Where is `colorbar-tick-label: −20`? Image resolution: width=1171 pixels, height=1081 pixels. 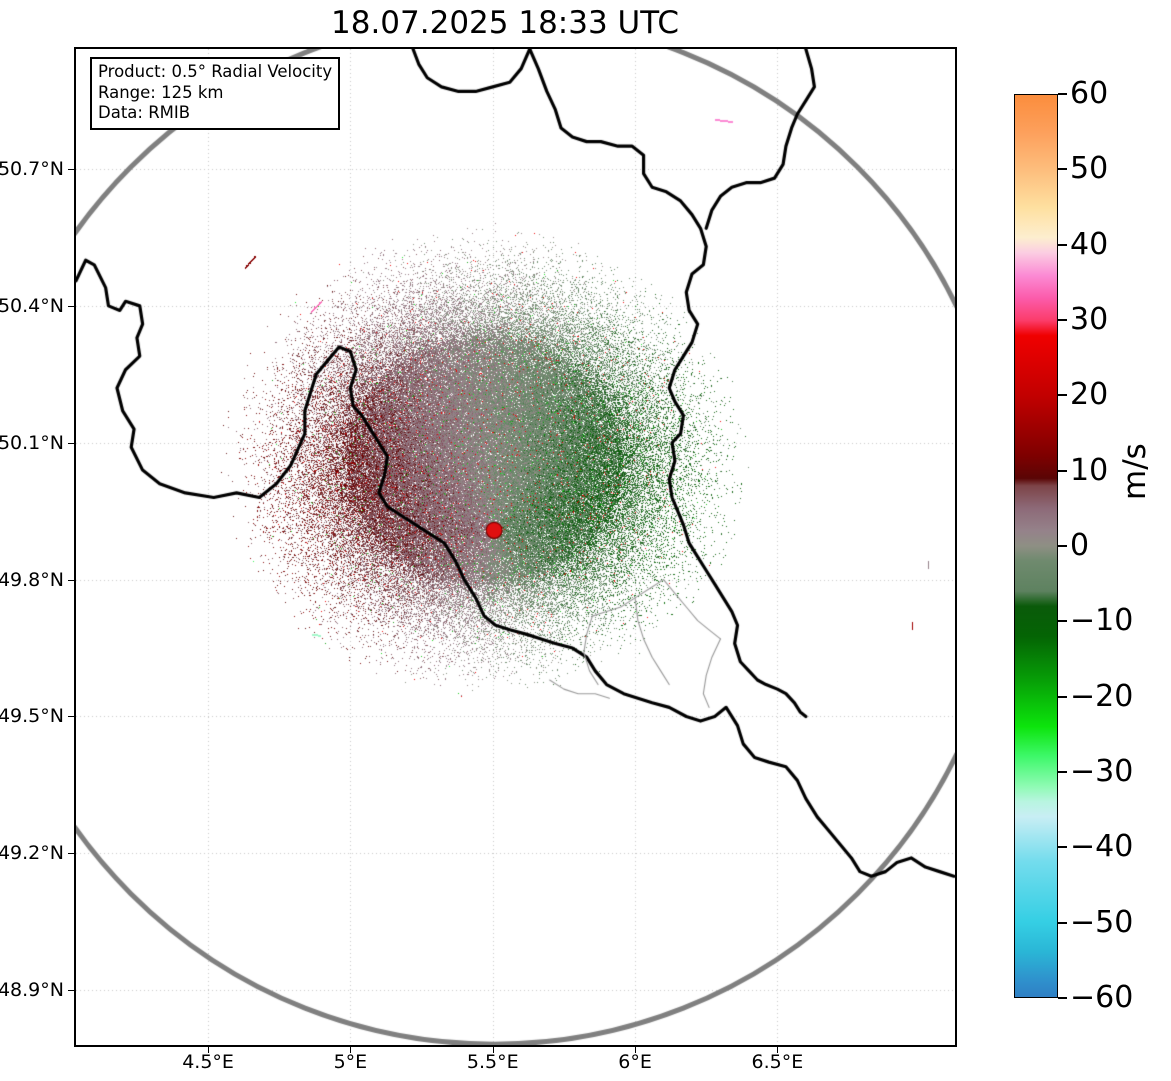 colorbar-tick-label: −20 is located at coordinates (1102, 696).